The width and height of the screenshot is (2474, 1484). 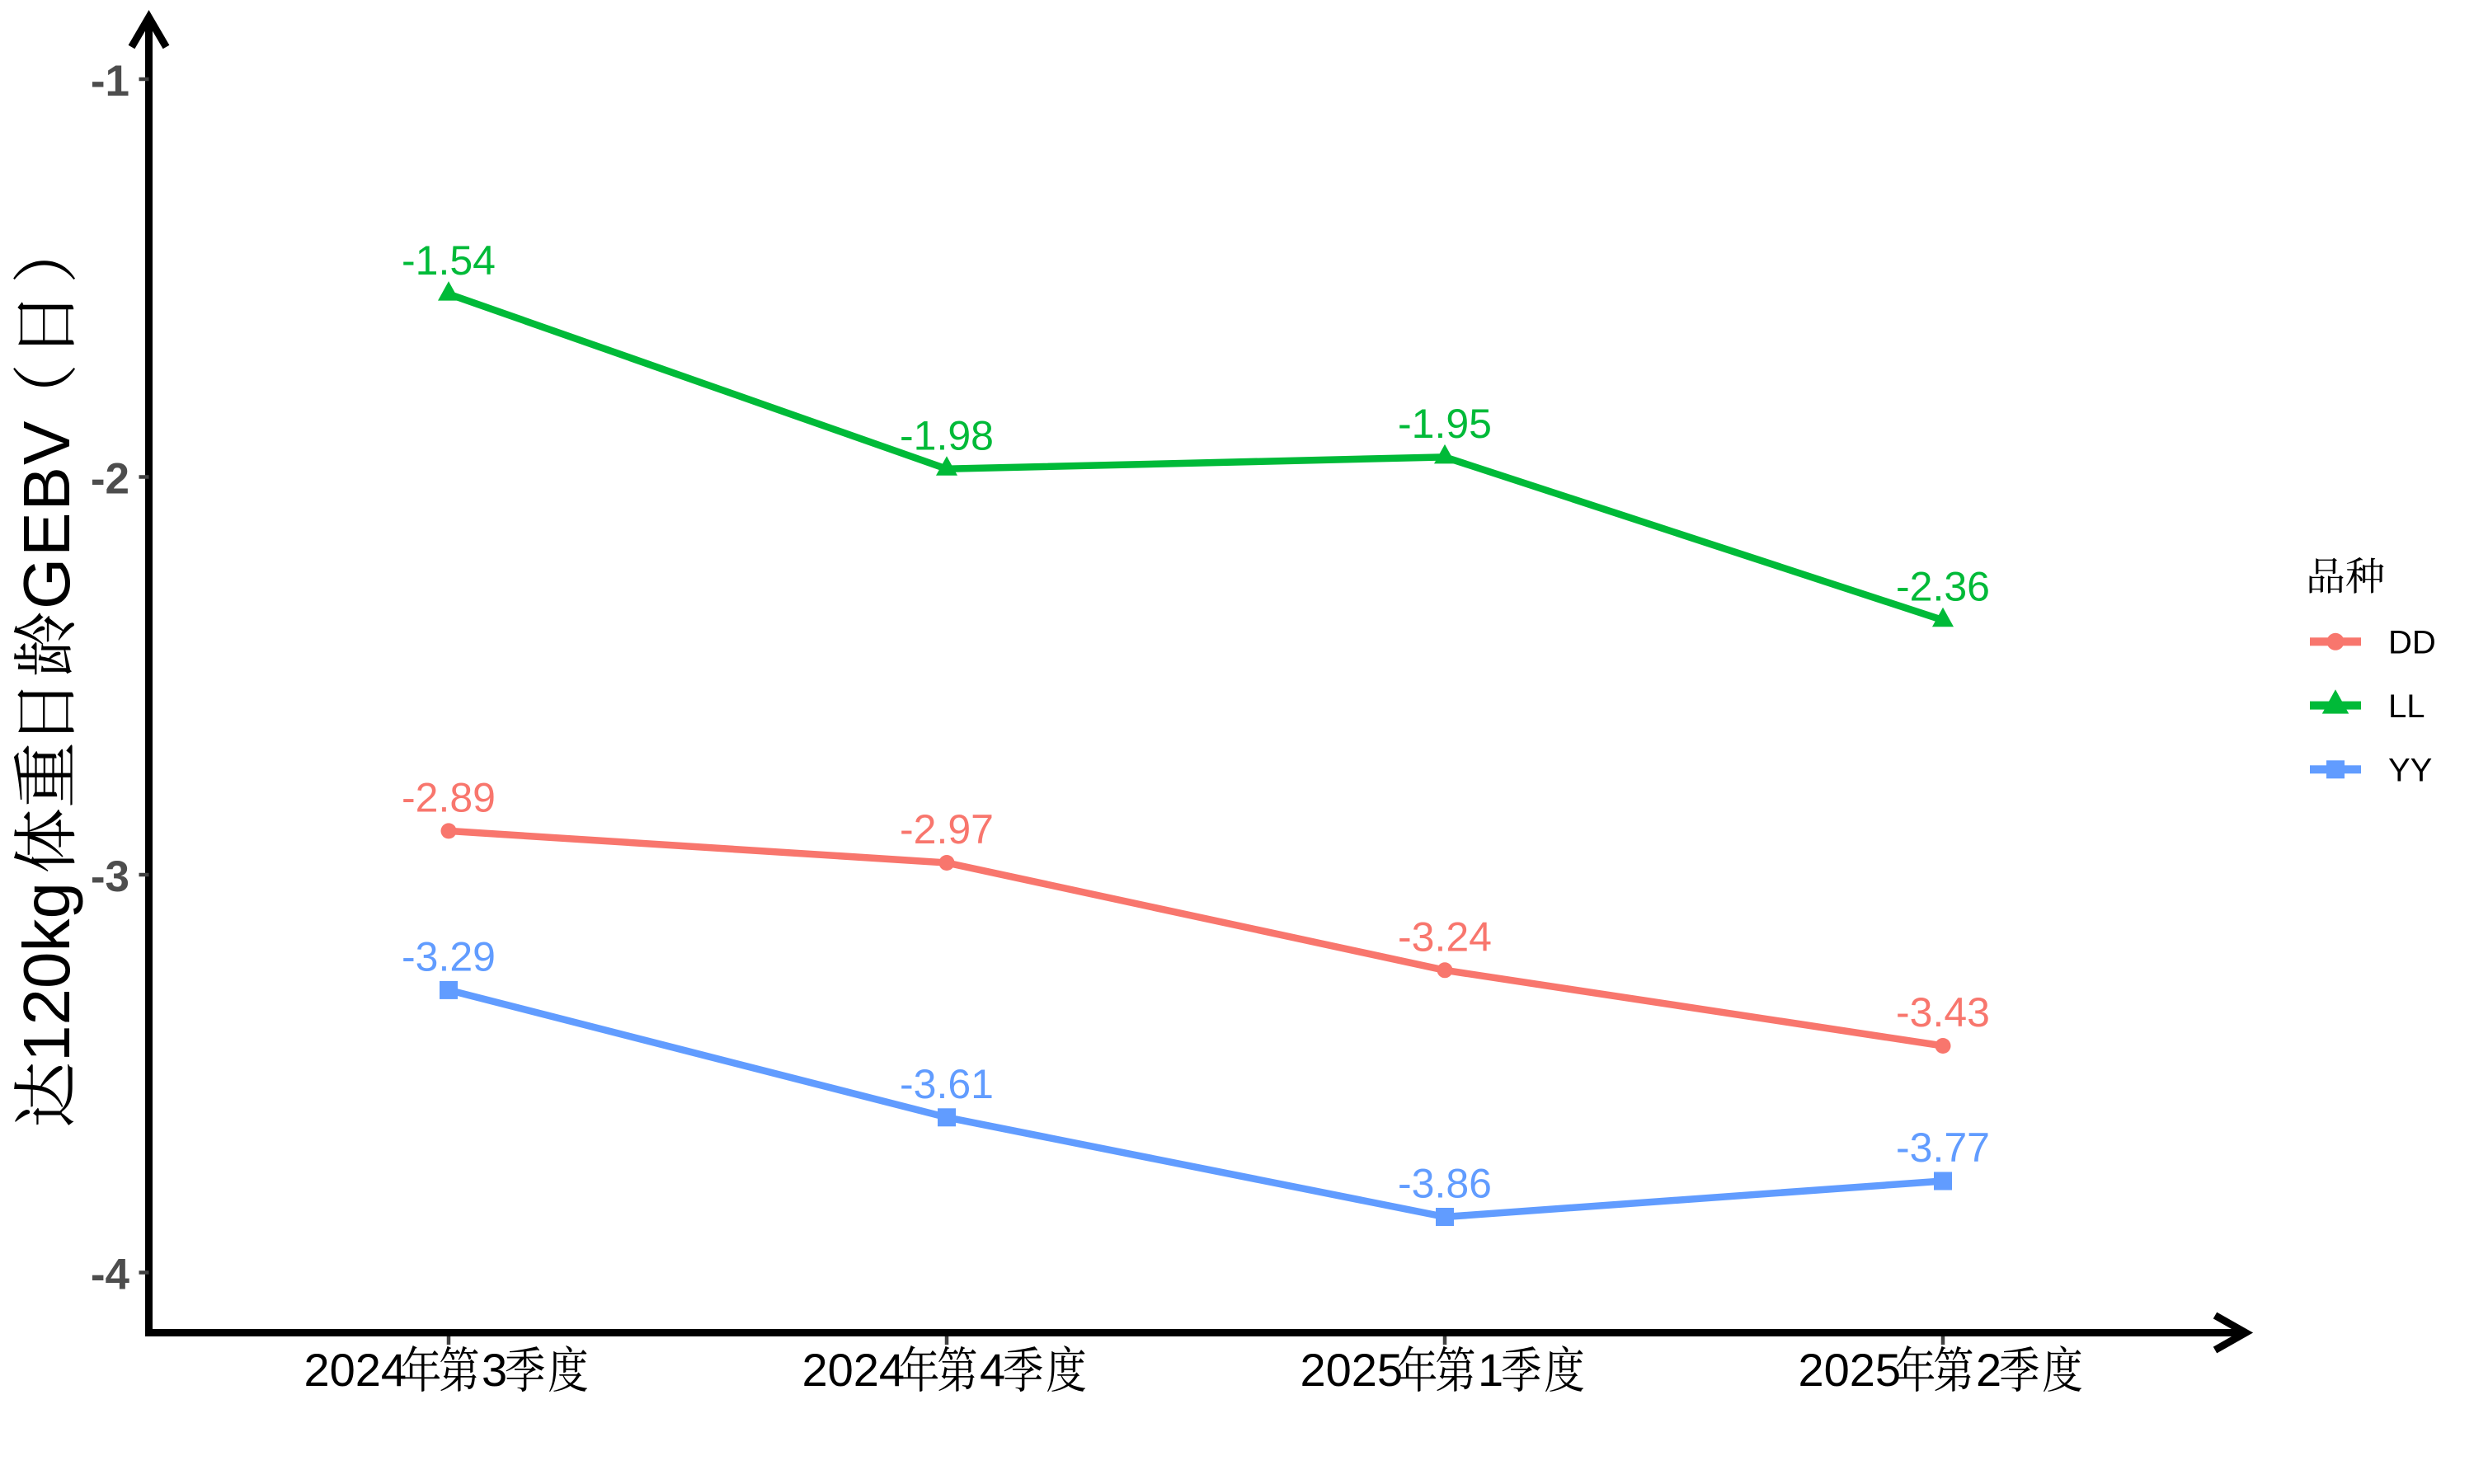 I want to click on svg-text: -3, so click(x=110, y=876).